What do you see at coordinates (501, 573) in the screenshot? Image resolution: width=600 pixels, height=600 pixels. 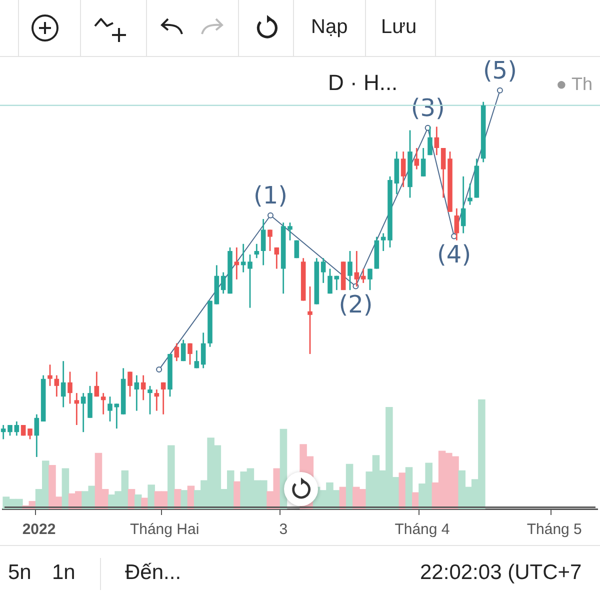 I see `text: 22:02:03 (UTC+7` at bounding box center [501, 573].